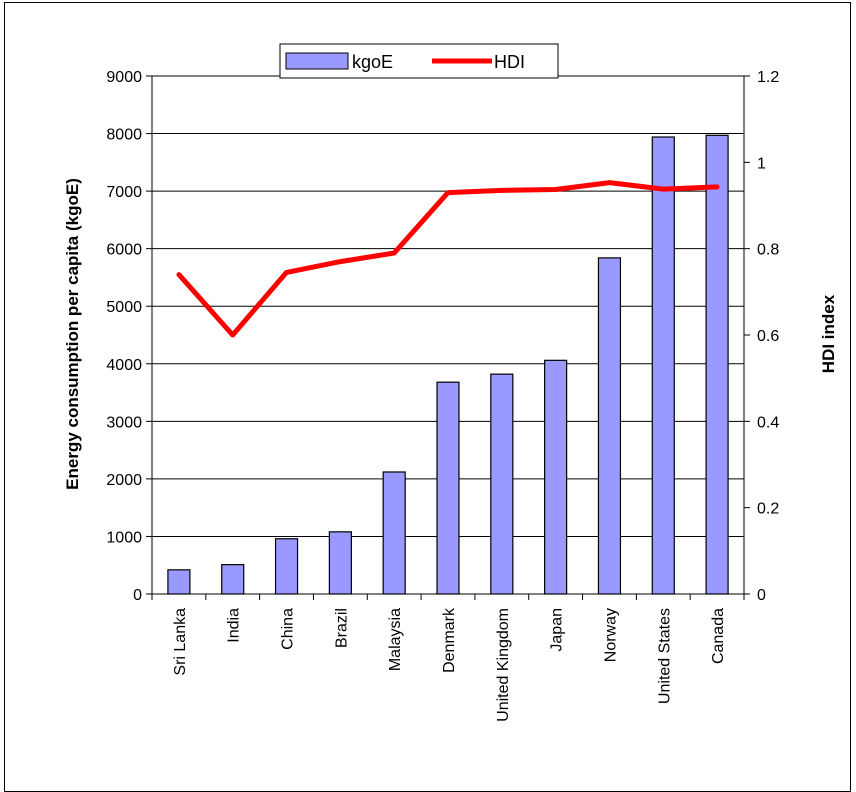  What do you see at coordinates (124, 336) in the screenshot?
I see `left-axis-tick-labels: 0 1000 2000 3000 4000 5000 6000 7000 8000 9000` at bounding box center [124, 336].